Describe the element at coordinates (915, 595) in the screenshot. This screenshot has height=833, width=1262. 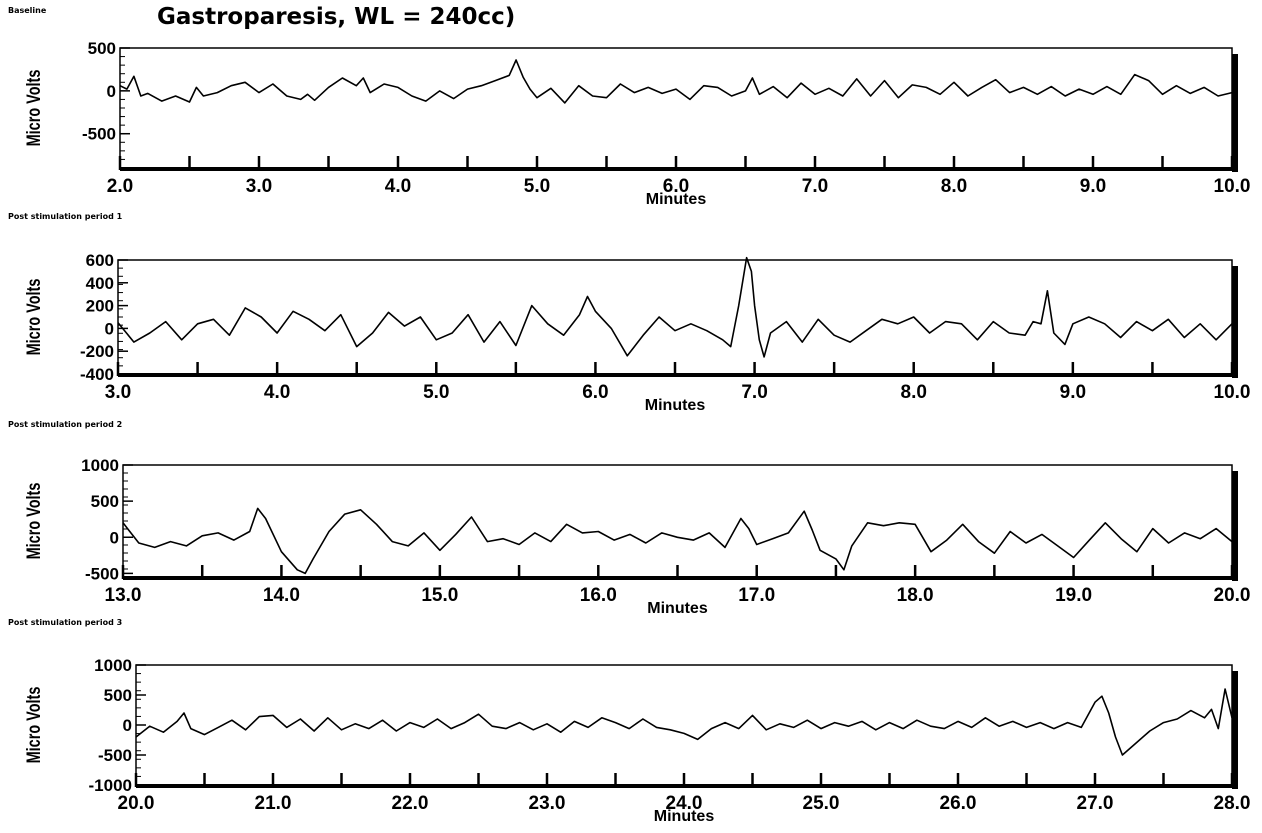
I see `x-tick-label: 18.0` at that location.